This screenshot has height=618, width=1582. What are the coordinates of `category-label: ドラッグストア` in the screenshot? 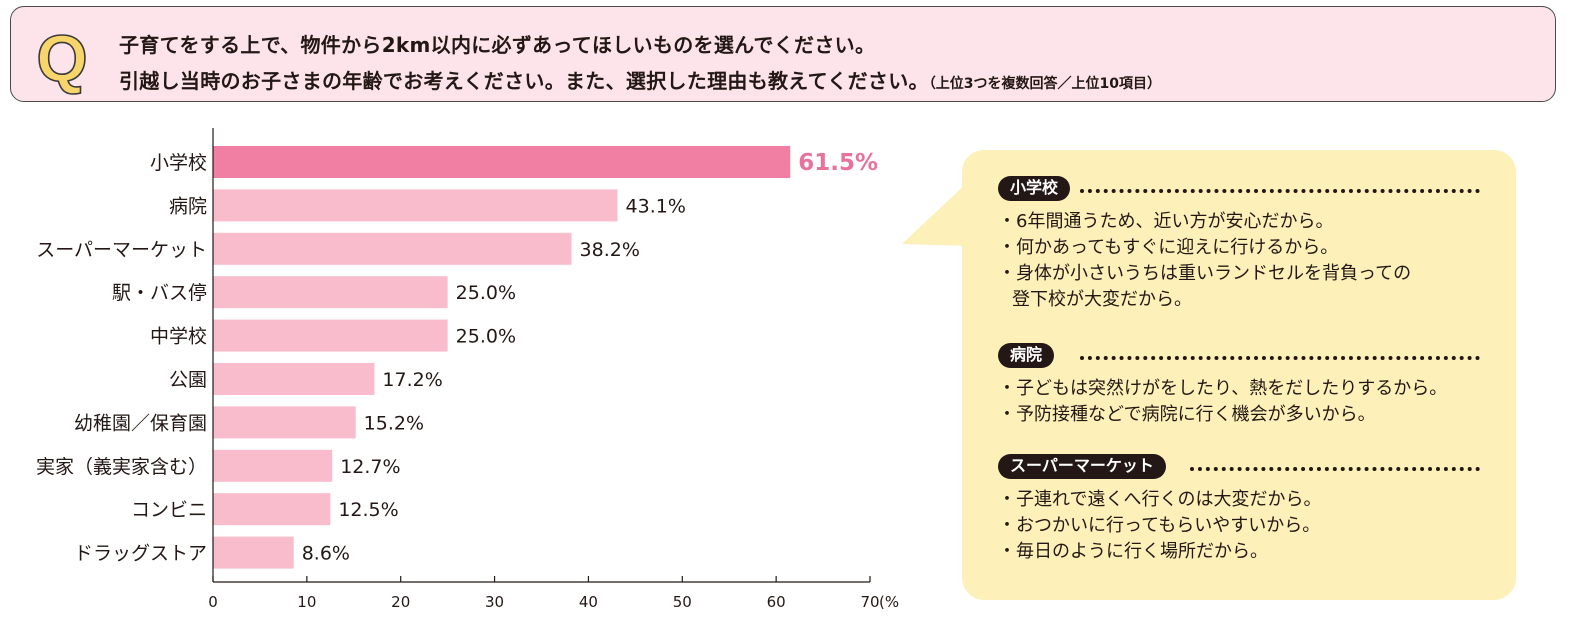 It's located at (140, 554).